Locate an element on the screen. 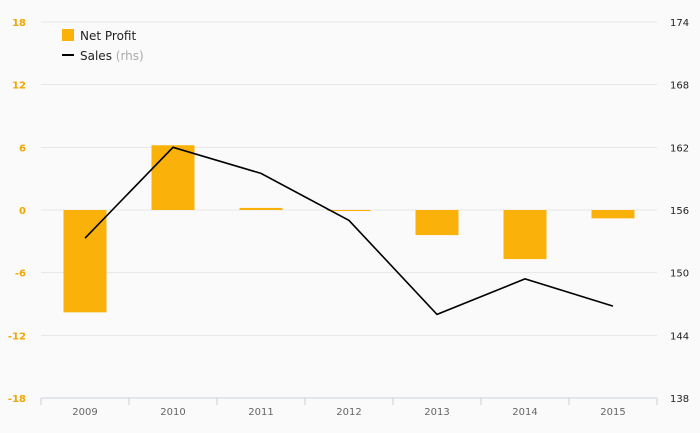 The height and width of the screenshot is (433, 700). bar-net-profit-2015 is located at coordinates (613, 214).